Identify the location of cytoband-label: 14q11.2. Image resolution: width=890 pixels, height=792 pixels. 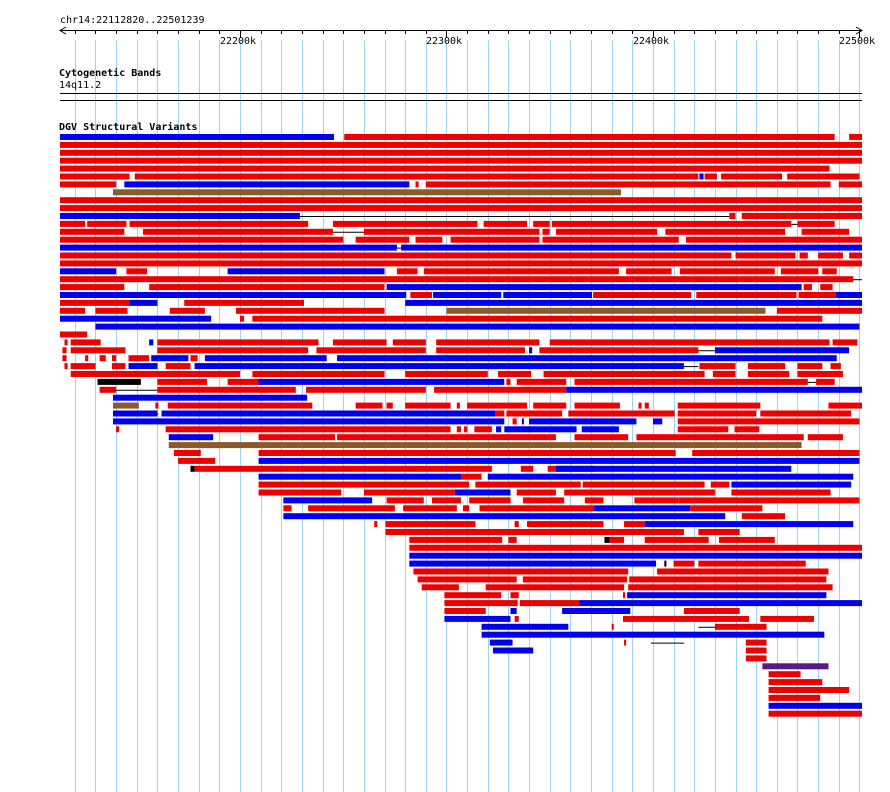
(80, 85).